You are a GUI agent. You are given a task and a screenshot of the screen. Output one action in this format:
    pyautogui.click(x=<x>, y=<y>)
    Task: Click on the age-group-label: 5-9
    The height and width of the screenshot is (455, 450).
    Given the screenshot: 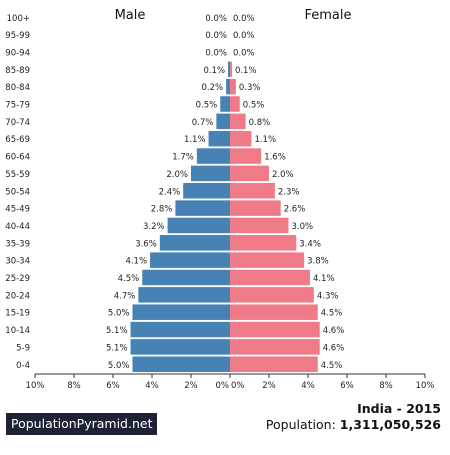 What is the action you would take?
    pyautogui.click(x=23, y=348)
    